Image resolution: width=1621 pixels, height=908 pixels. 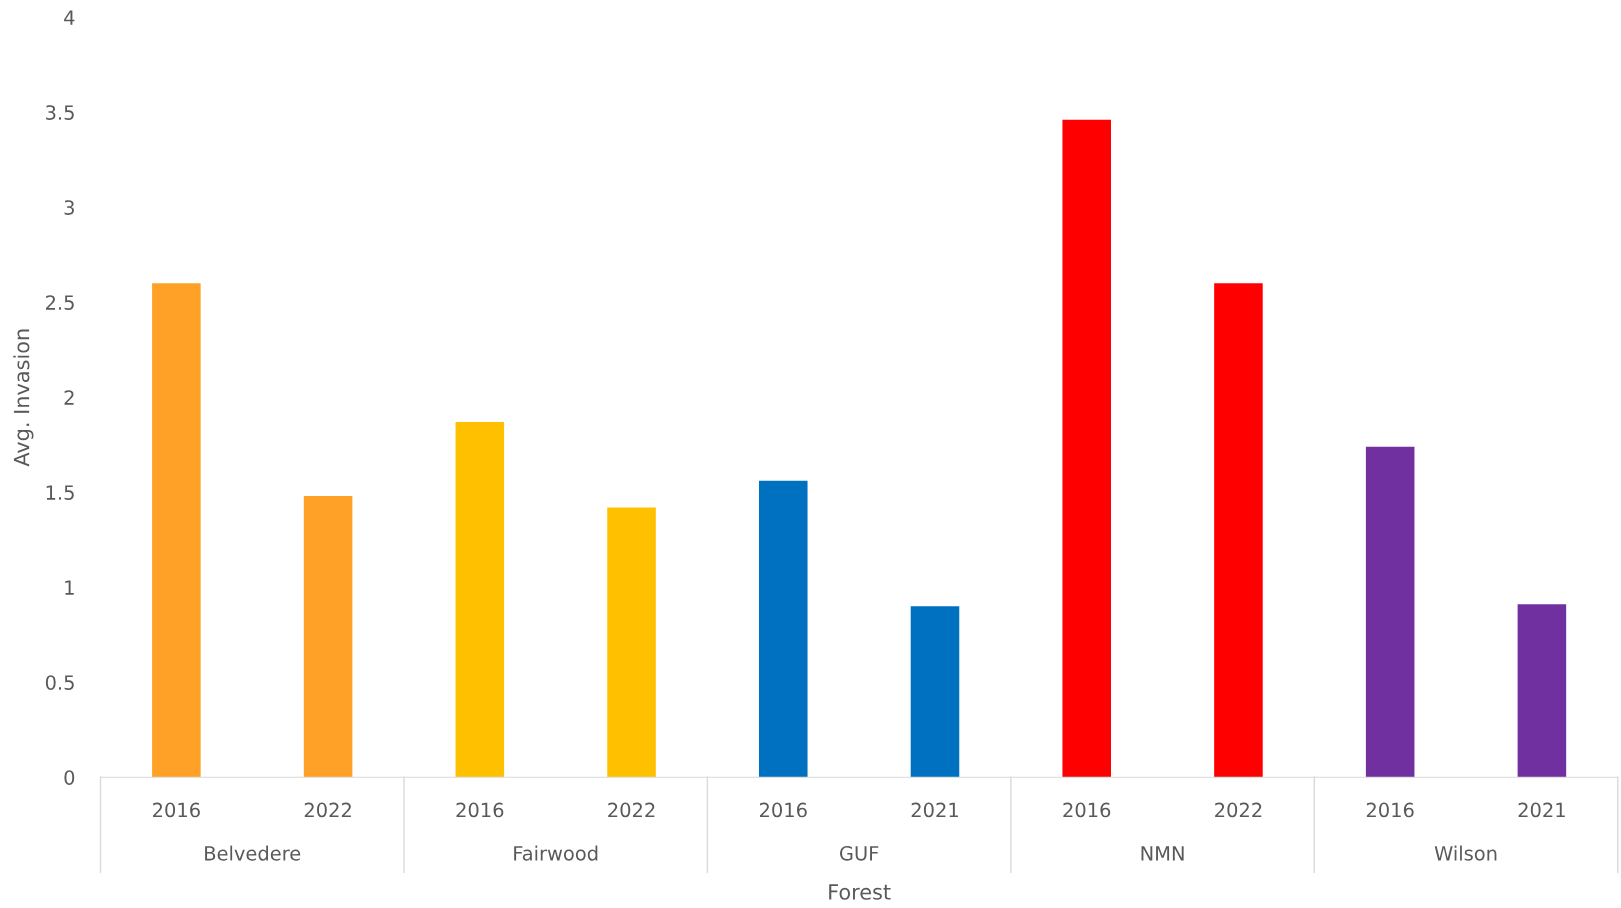 What do you see at coordinates (69, 17) in the screenshot?
I see `y-tick-label: 4` at bounding box center [69, 17].